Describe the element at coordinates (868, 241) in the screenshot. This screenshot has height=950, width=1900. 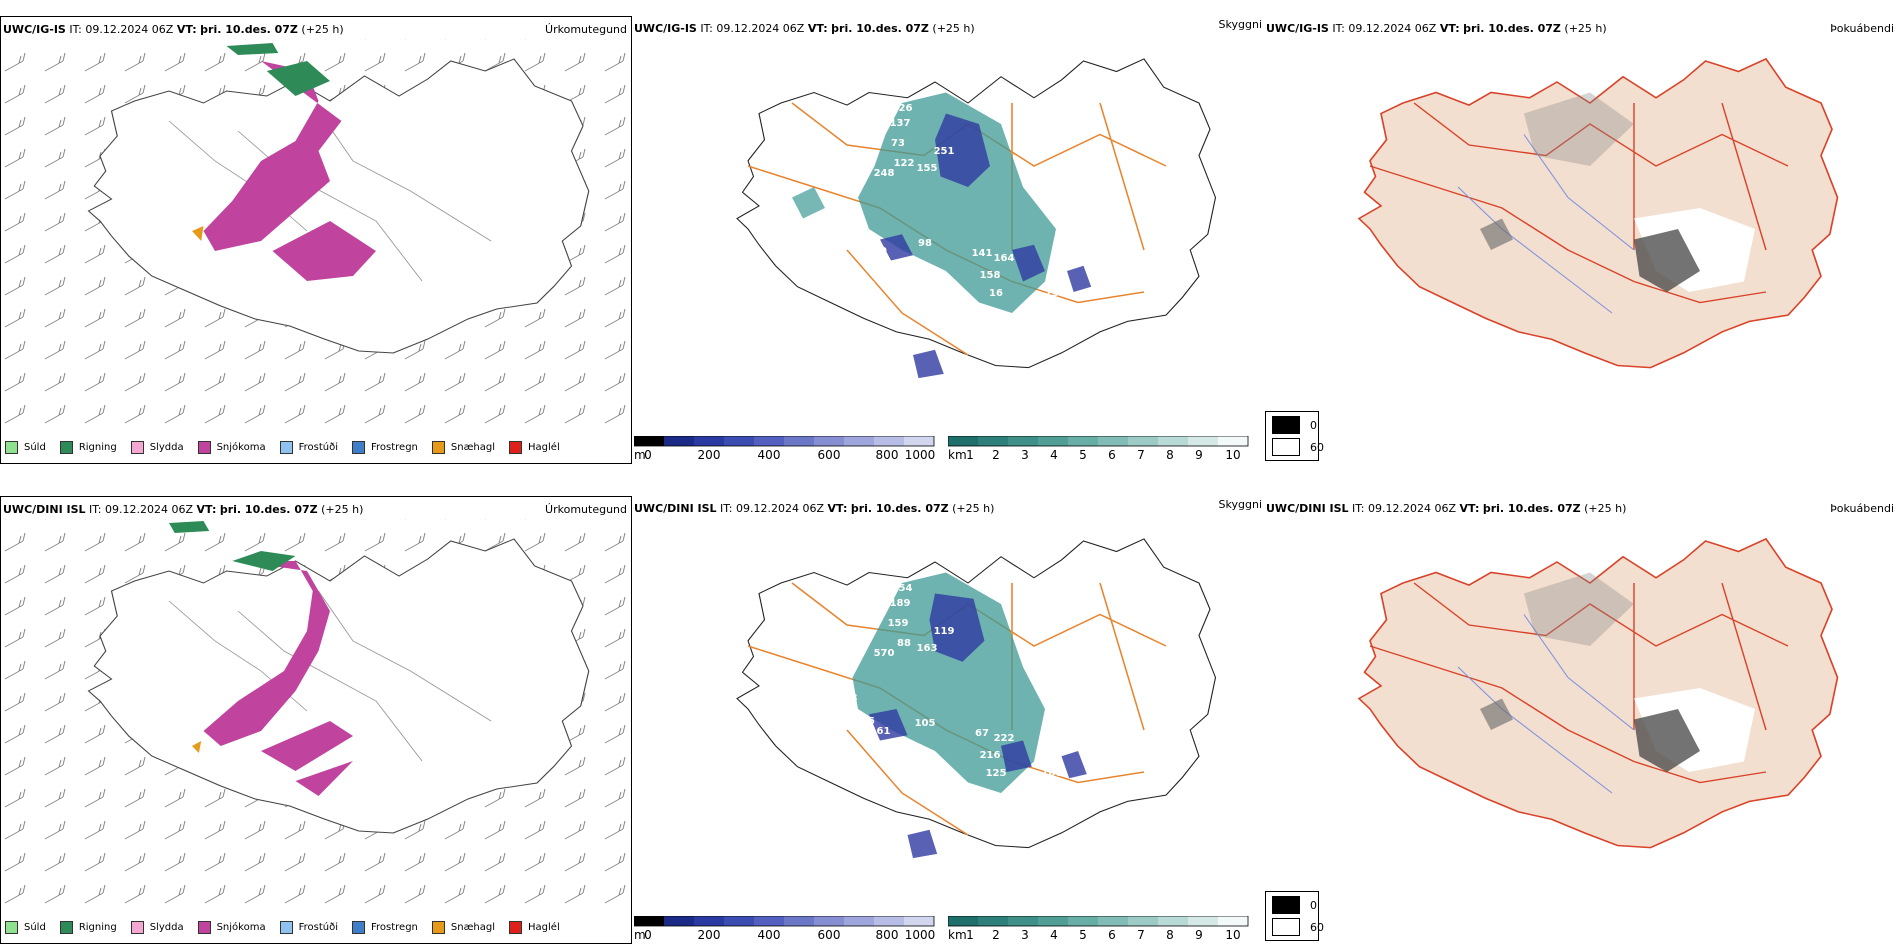
I see `cloud-base-label: 104` at that location.